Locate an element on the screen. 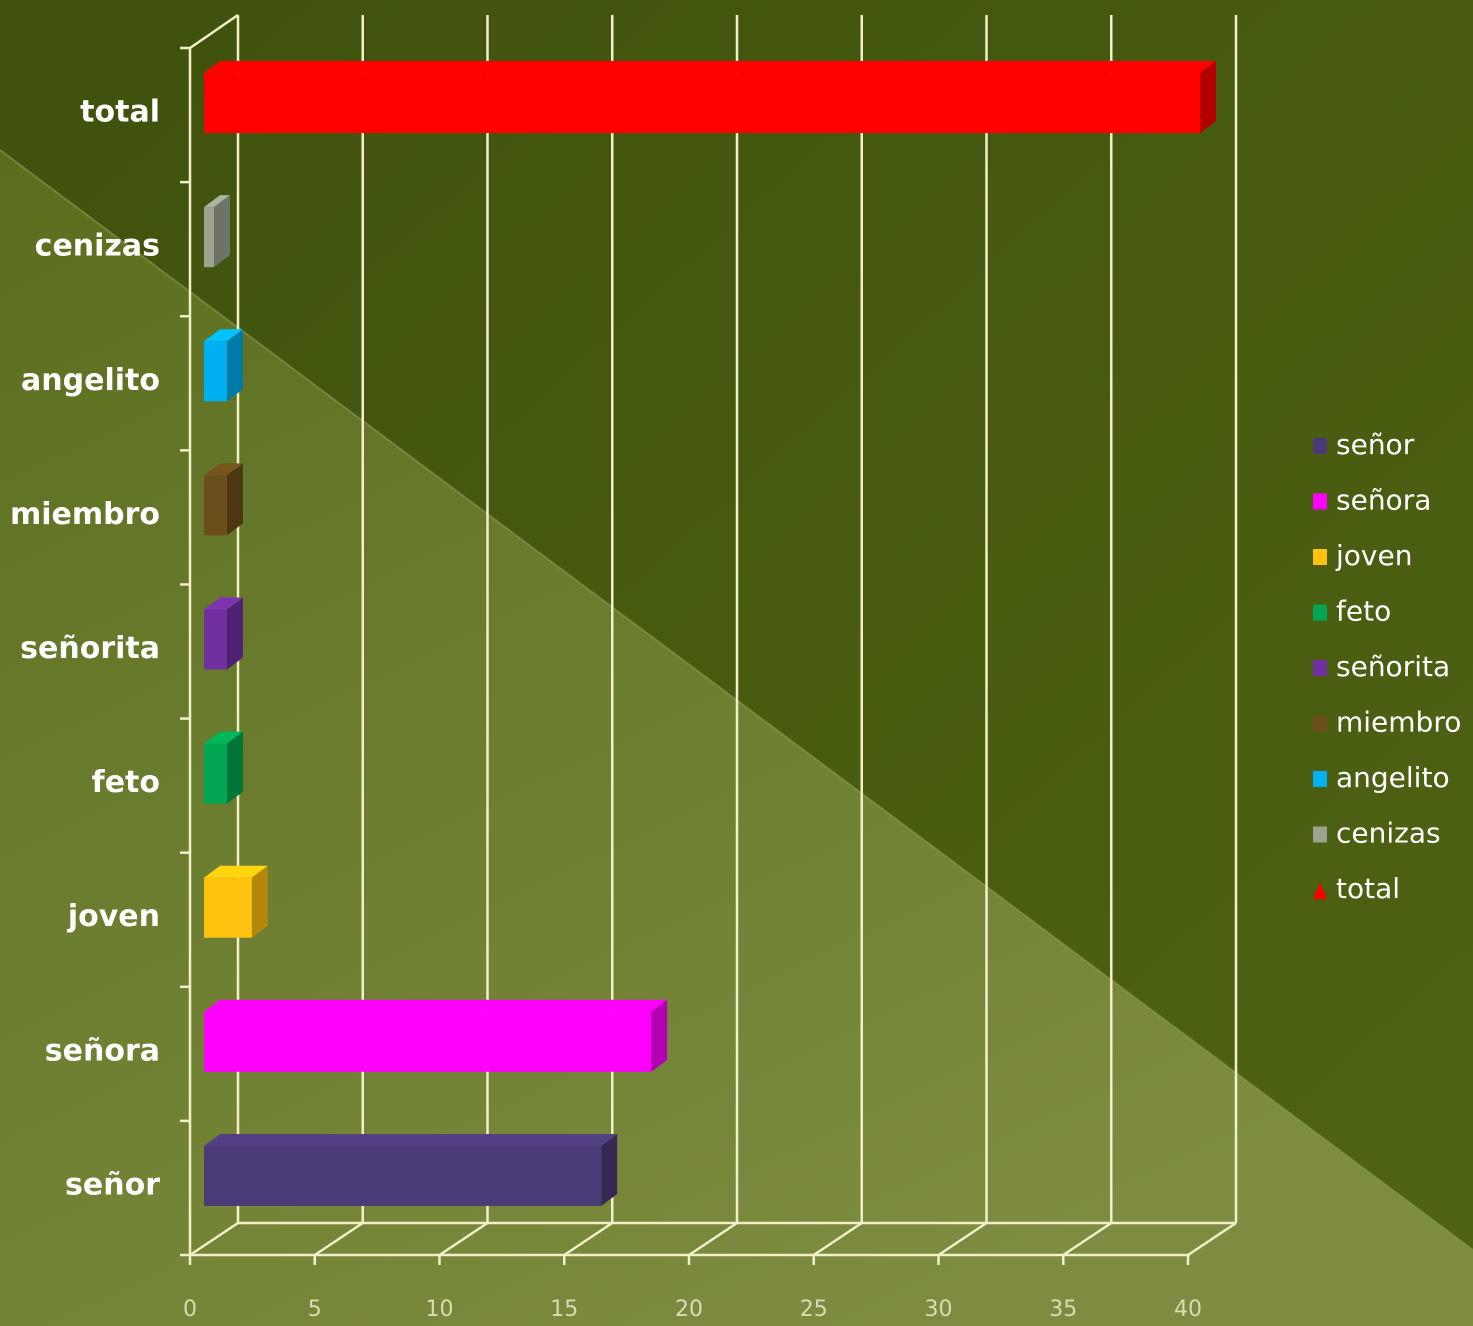 This screenshot has width=1473, height=1326. x-tick-label-20: 20 is located at coordinates (689, 1309).